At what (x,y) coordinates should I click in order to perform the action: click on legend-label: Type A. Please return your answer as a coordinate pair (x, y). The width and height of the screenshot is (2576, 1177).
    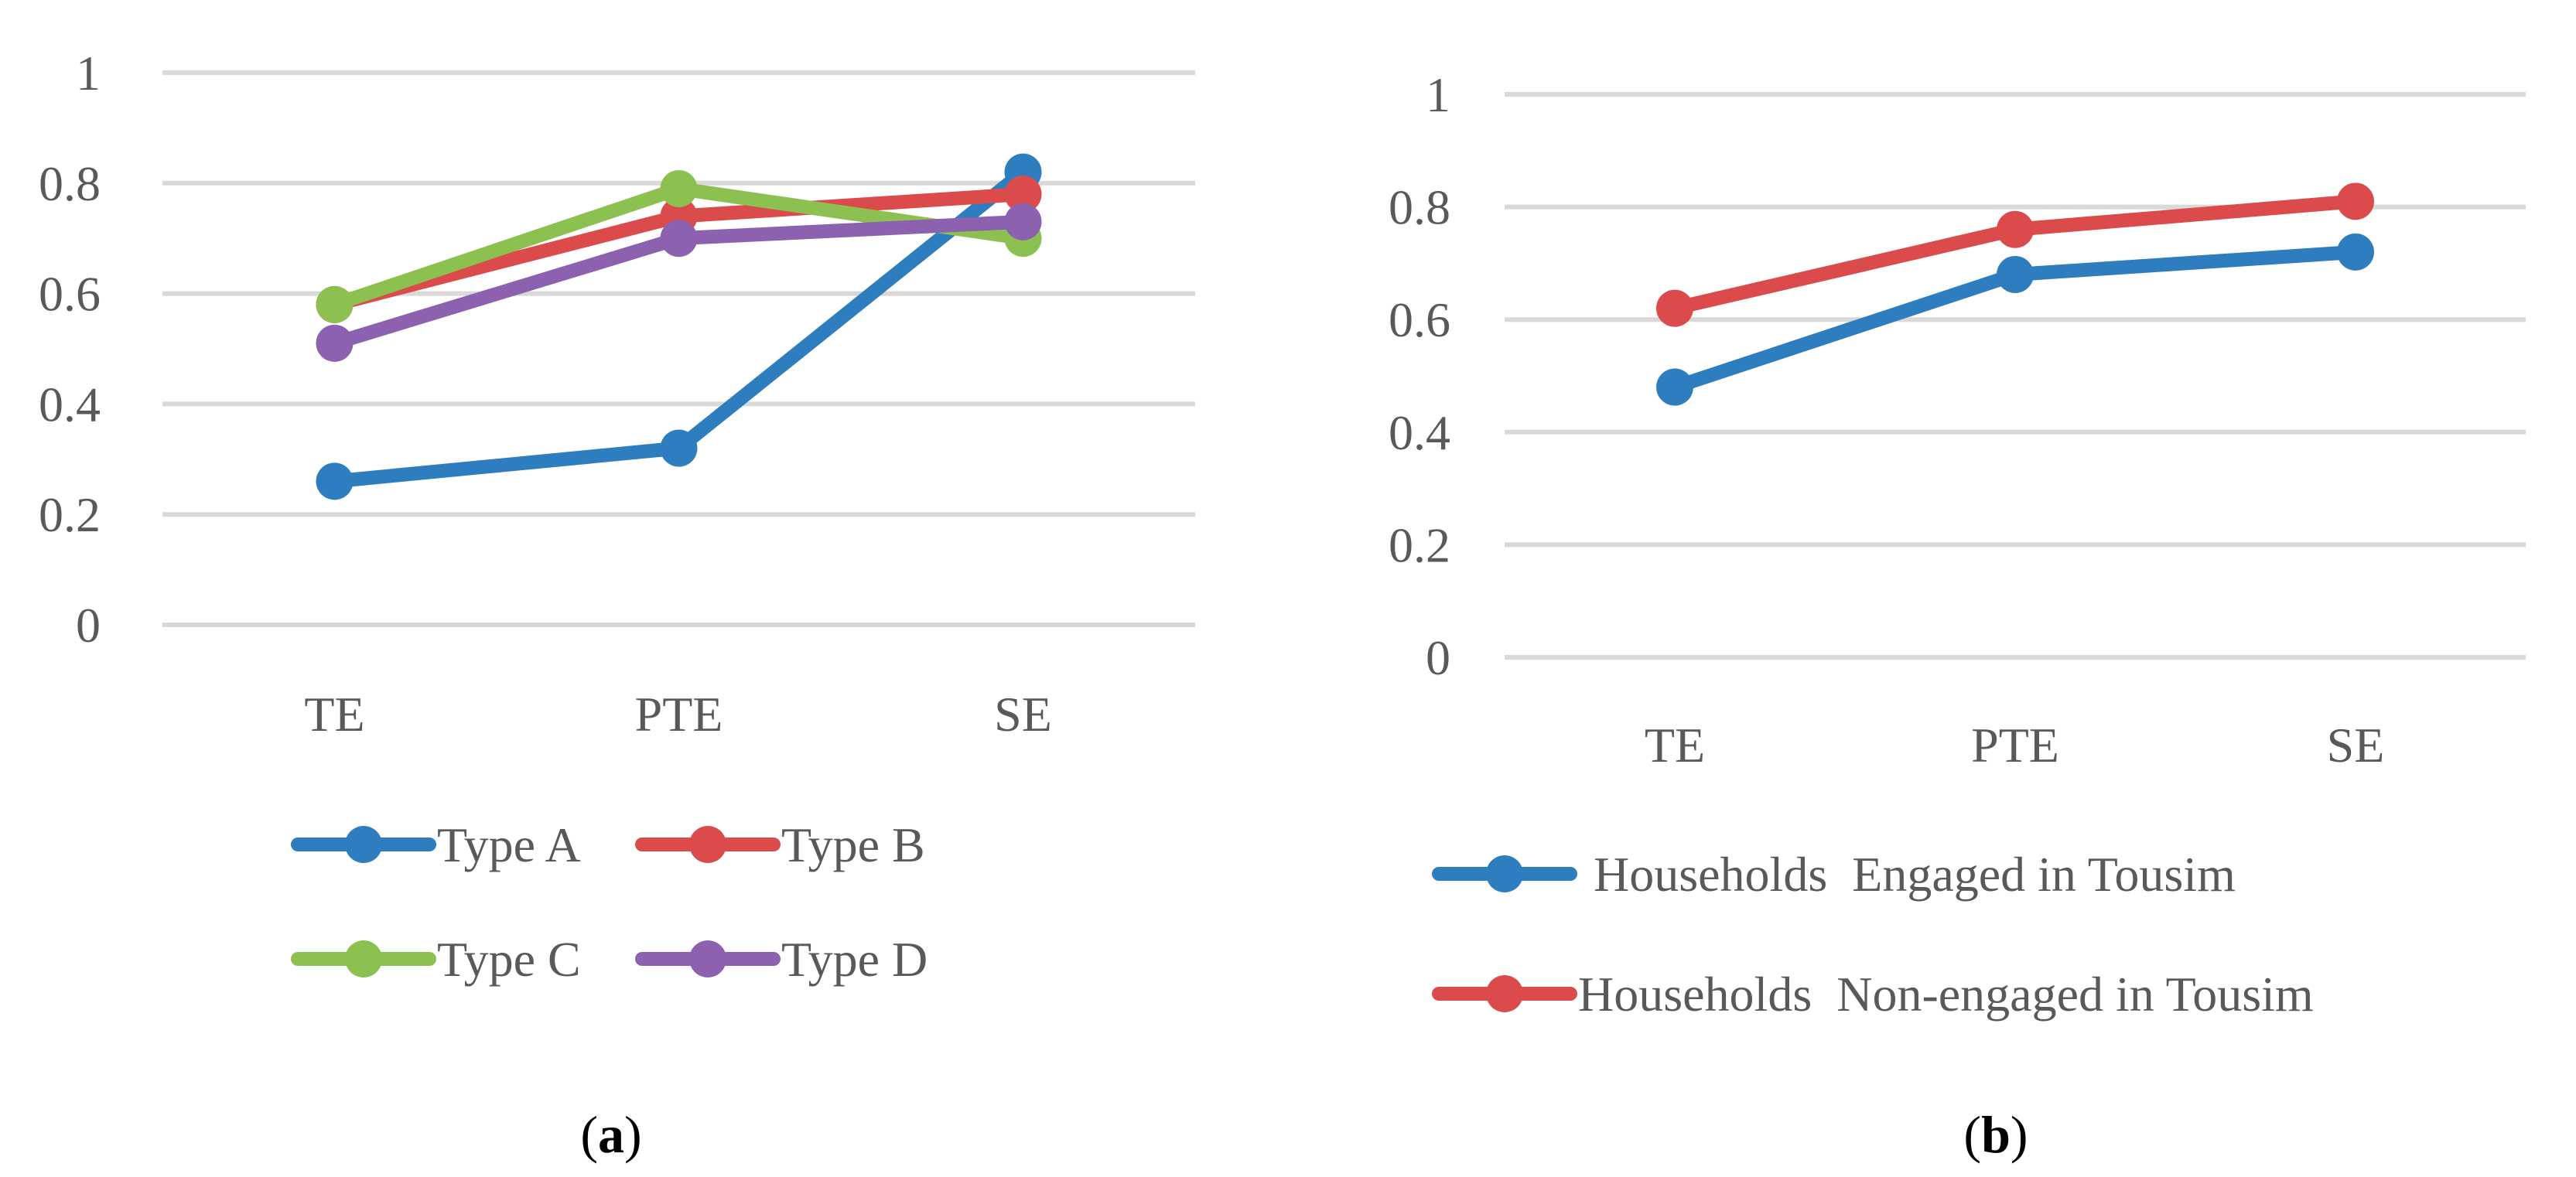
    Looking at the image, I should click on (509, 845).